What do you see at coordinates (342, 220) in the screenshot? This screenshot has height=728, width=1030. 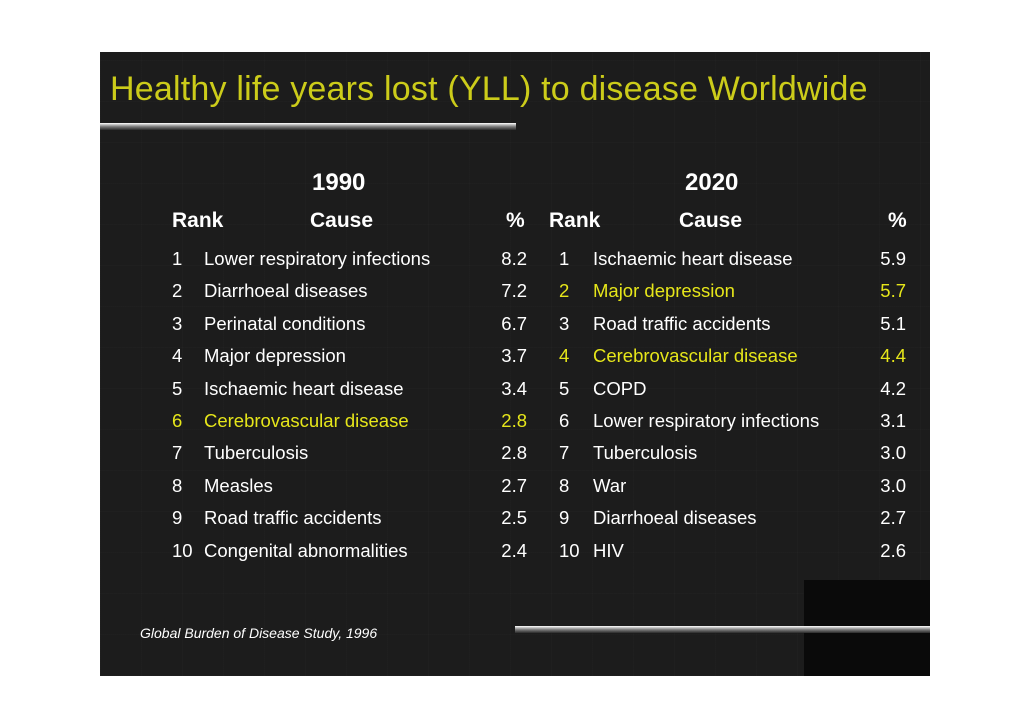 I see `header-cause-1990: Cause` at bounding box center [342, 220].